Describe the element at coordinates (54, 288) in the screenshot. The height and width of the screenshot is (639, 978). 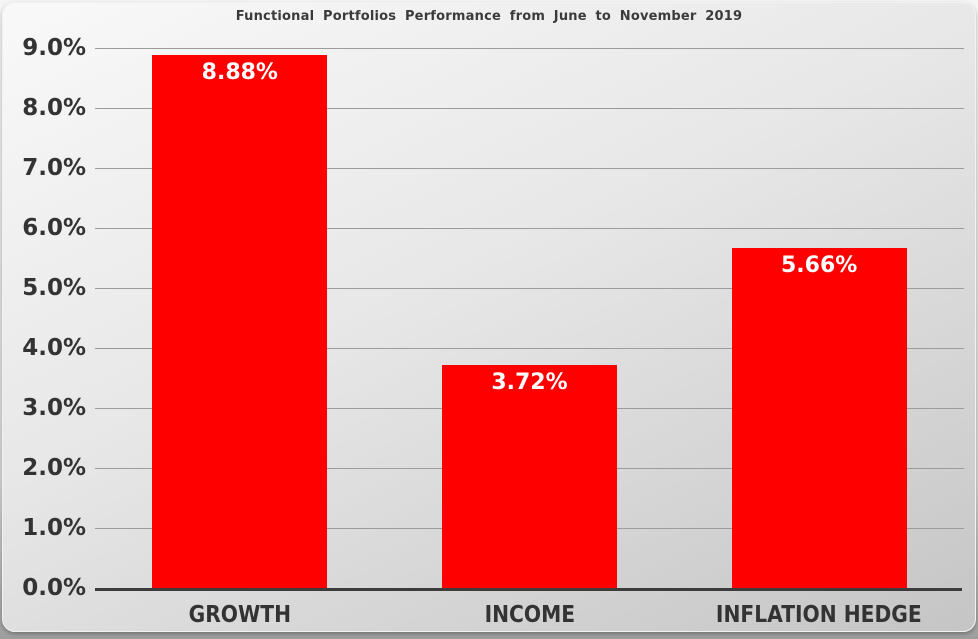
I see `y-axis-tick-label: 5.0%` at that location.